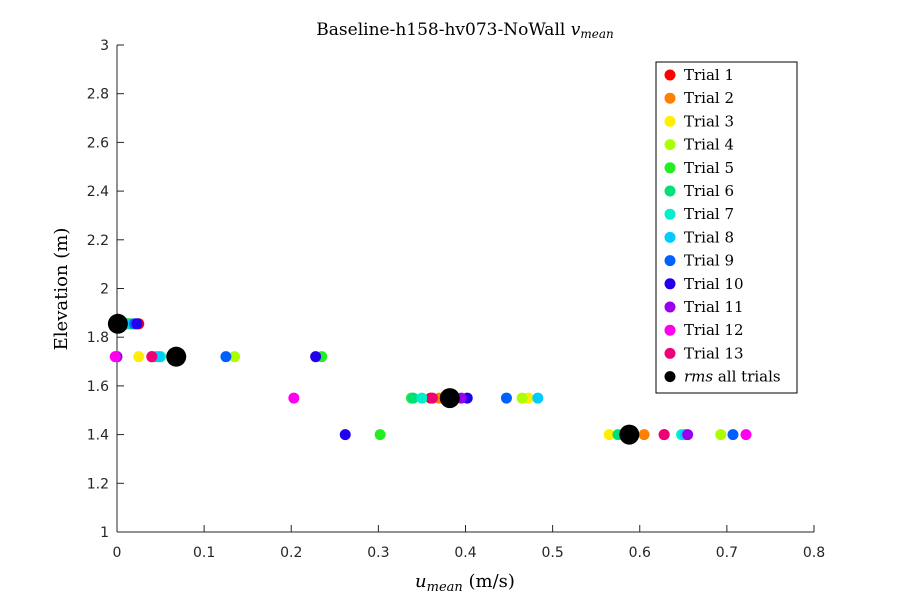 The height and width of the screenshot is (600, 900). Describe the element at coordinates (98, 387) in the screenshot. I see `y-tick-label: 1.6` at that location.